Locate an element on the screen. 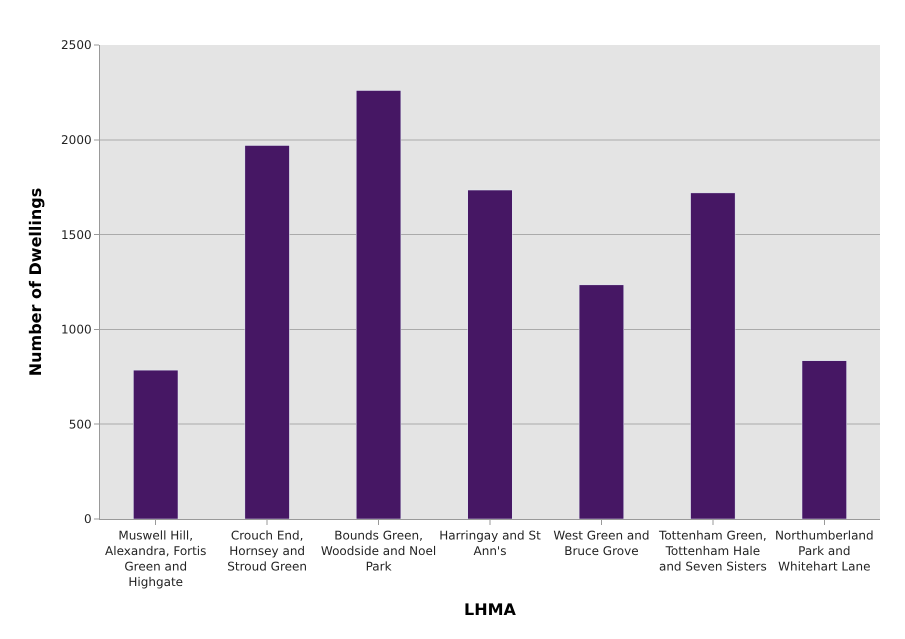 The width and height of the screenshot is (905, 639). y-axis-title: Number of Dwellings is located at coordinates (35, 282).